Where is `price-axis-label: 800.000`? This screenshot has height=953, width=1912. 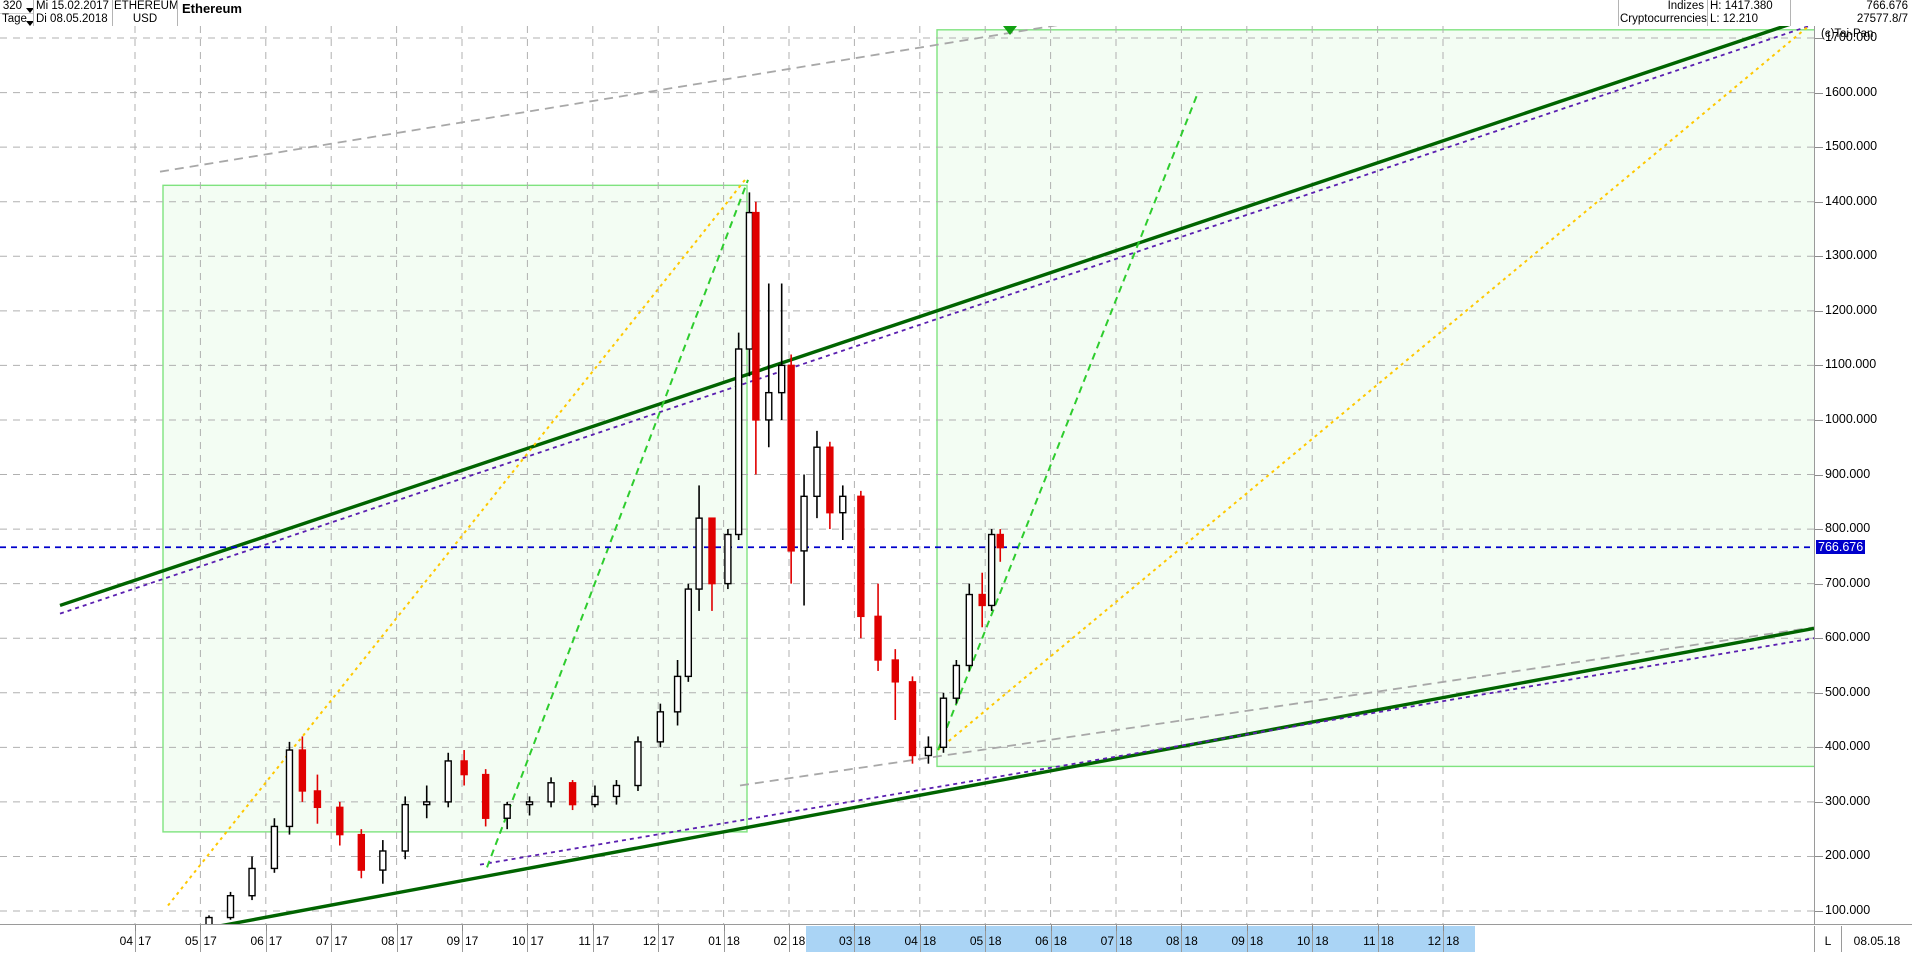 price-axis-label: 800.000 is located at coordinates (1848, 528).